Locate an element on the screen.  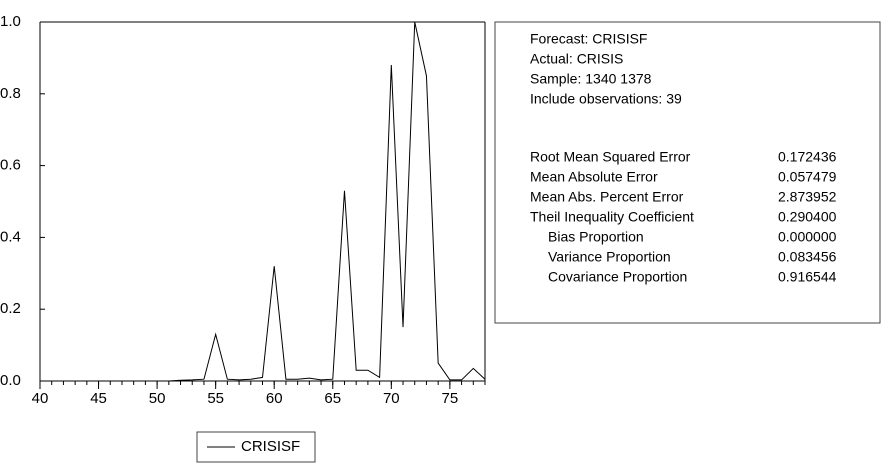
stats-header: Include observations: 39 is located at coordinates (606, 99).